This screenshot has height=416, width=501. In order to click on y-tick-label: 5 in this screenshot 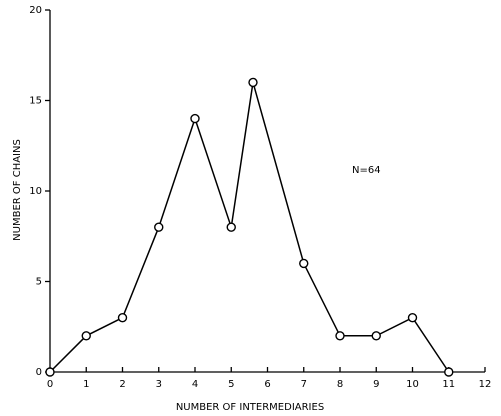, I will do `click(39, 282)`.